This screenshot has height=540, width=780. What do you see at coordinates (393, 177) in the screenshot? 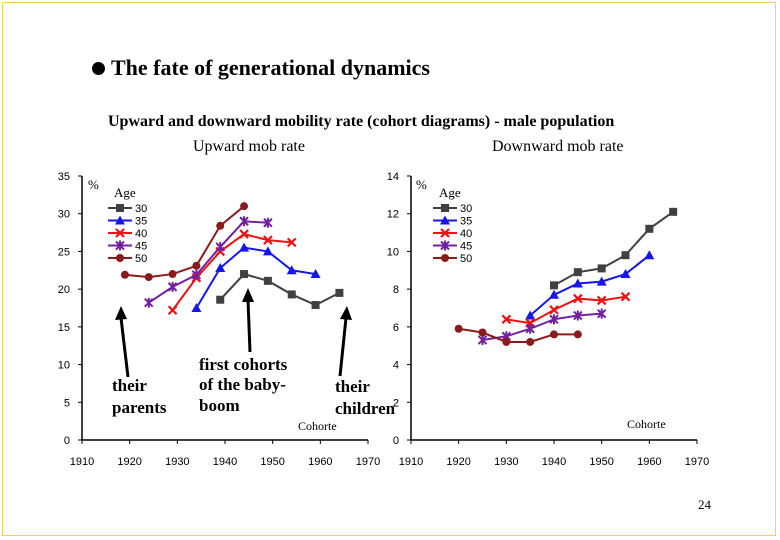
I see `downward-y-tick-label: 14` at bounding box center [393, 177].